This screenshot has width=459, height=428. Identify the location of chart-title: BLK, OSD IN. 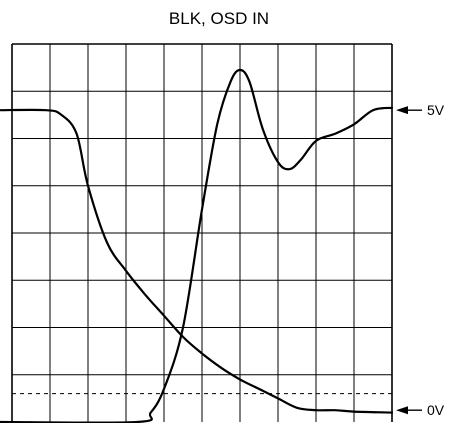
(219, 18).